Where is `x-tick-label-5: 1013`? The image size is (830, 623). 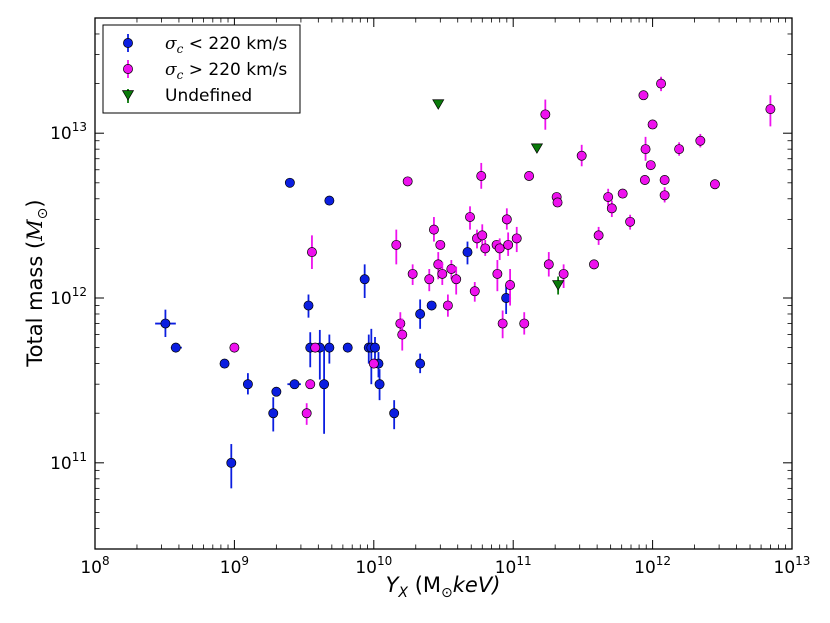 x-tick-label-5: 1013 is located at coordinates (792, 566).